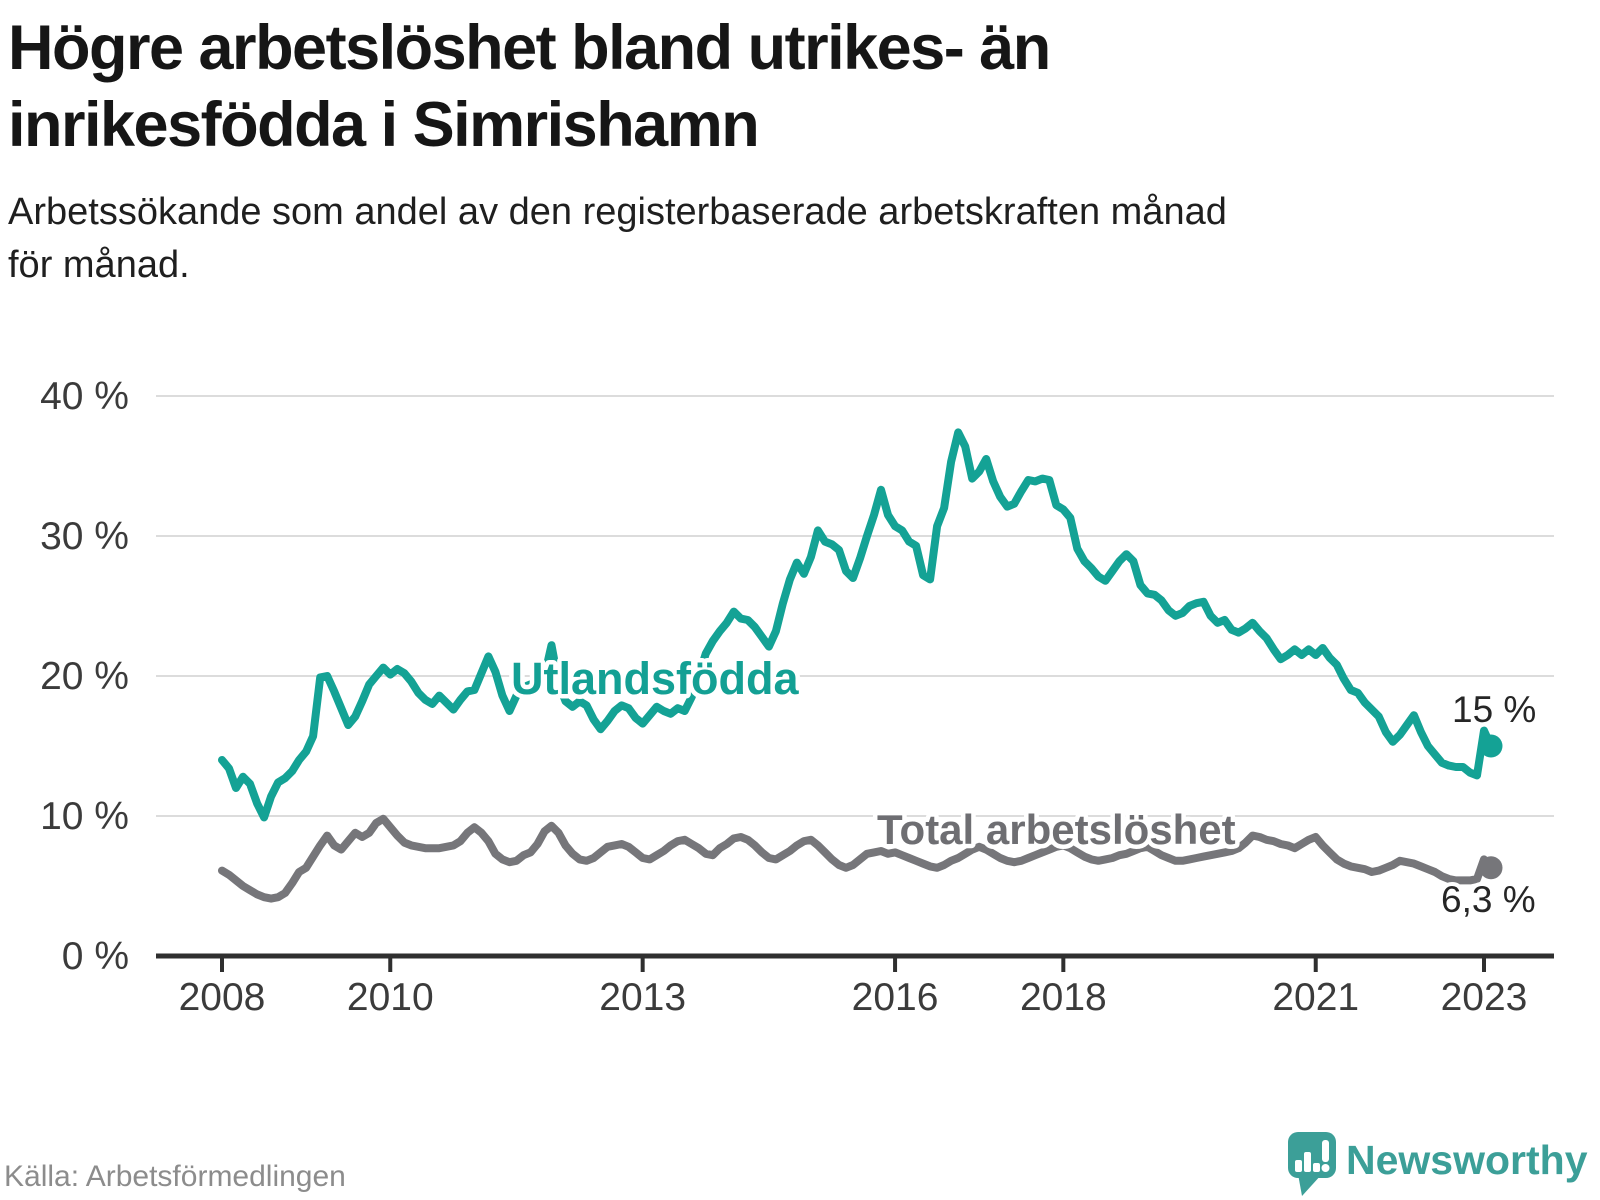  I want to click on series-label-total: Total arbetslöshet, so click(1056, 829).